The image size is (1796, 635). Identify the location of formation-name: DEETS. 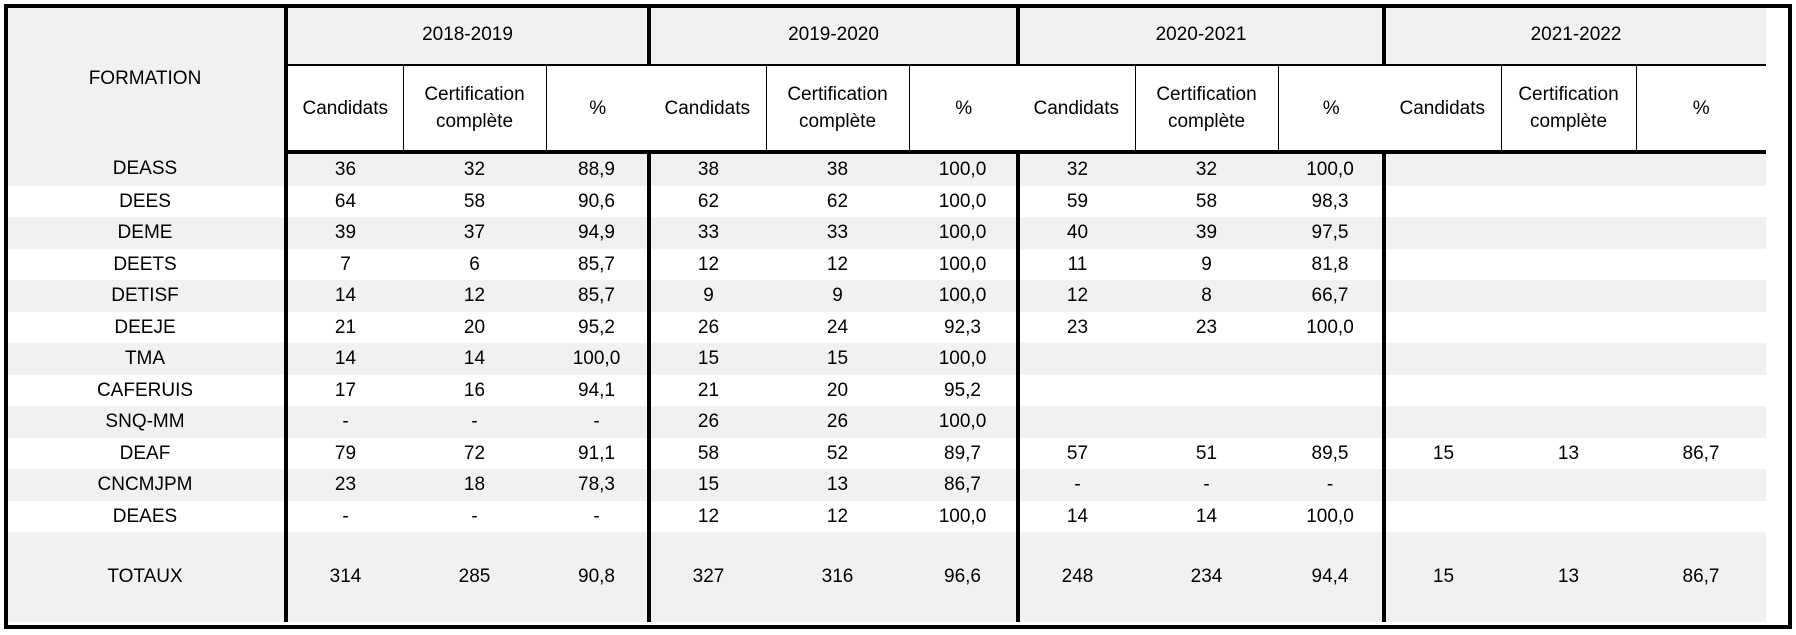
(147, 264).